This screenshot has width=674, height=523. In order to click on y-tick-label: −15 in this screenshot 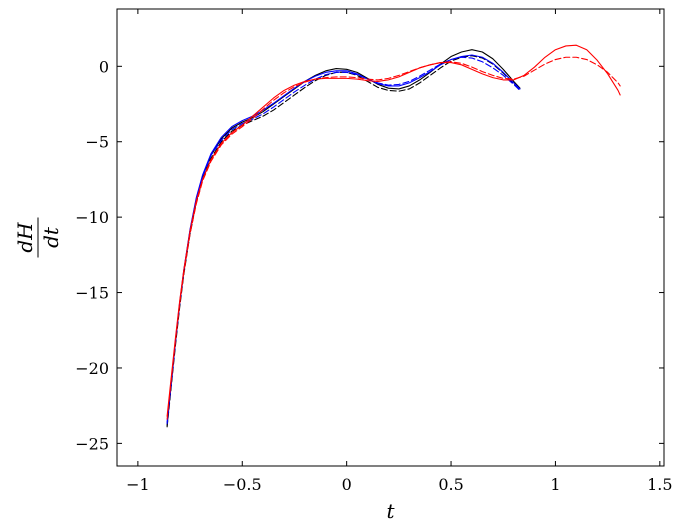, I will do `click(92, 293)`.